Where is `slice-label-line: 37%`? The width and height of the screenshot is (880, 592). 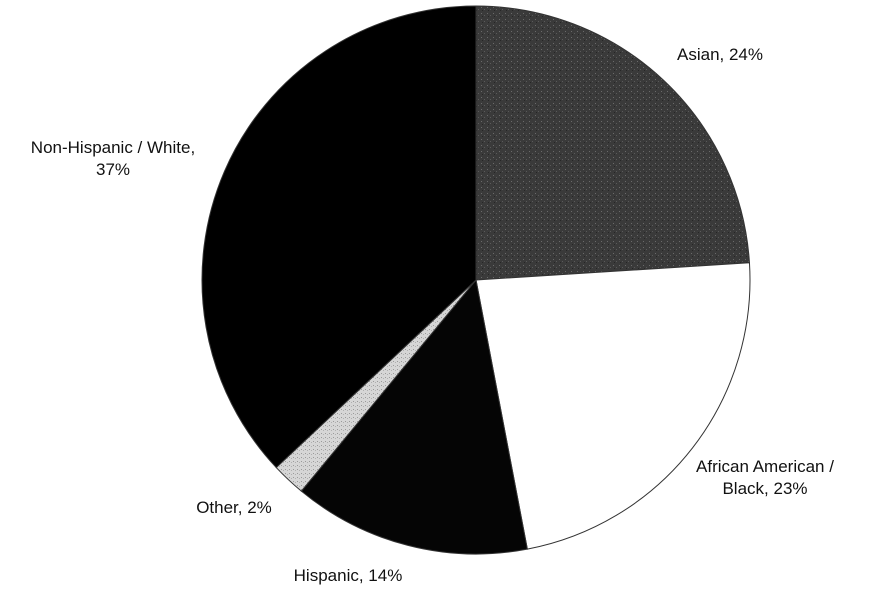 slice-label-line: 37% is located at coordinates (113, 169).